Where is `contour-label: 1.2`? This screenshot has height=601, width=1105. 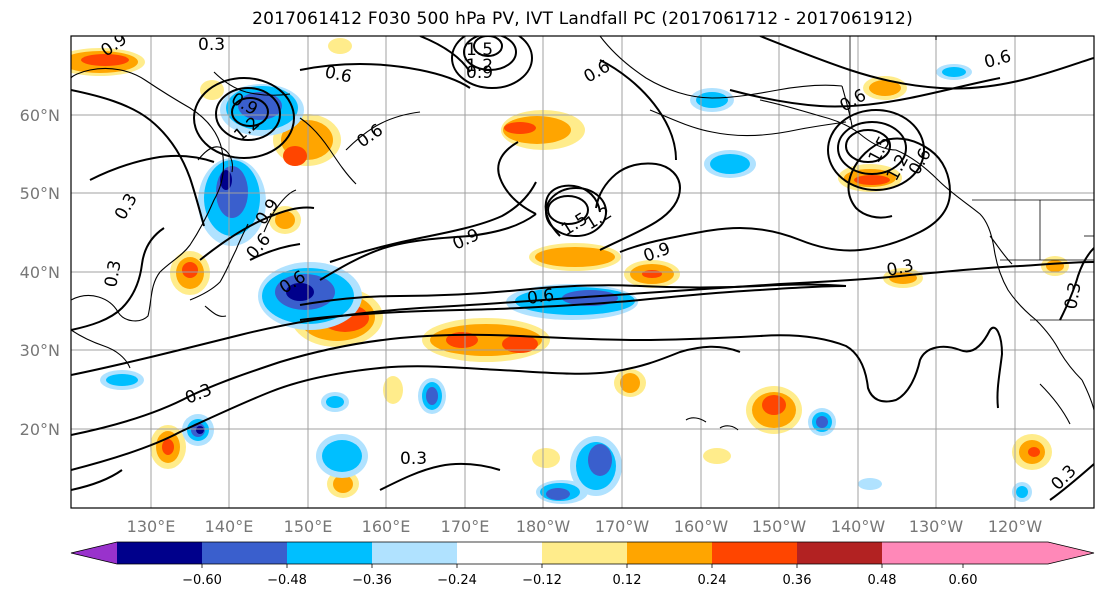
contour-label: 1.2 is located at coordinates (479, 66).